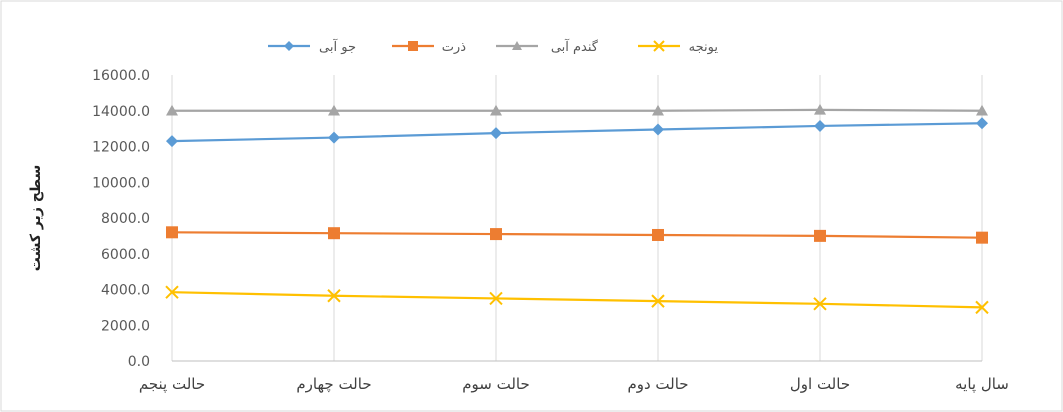  What do you see at coordinates (547, 46) in the screenshot?
I see `legend-item: گندم آبی` at bounding box center [547, 46].